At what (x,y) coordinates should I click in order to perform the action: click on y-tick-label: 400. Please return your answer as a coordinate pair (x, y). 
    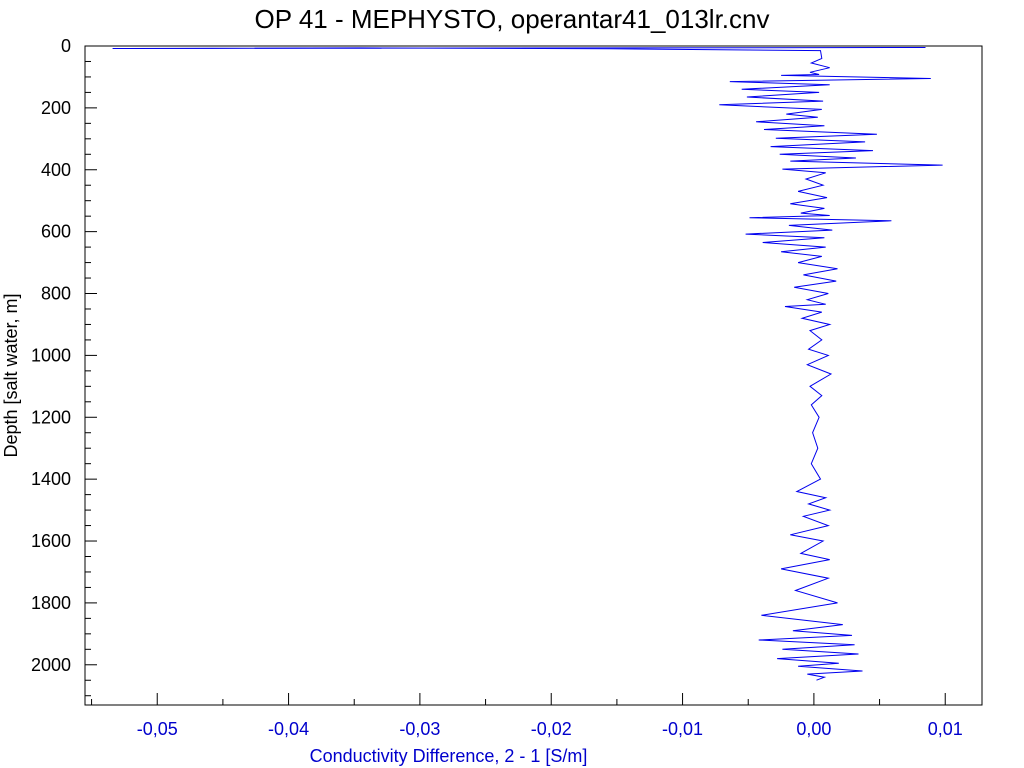
    Looking at the image, I should click on (56, 170).